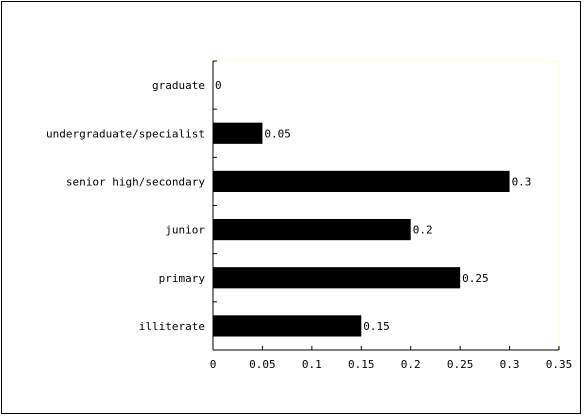 This screenshot has width=584, height=416. Describe the element at coordinates (510, 364) in the screenshot. I see `x-tick-label-6: 0.3` at that location.